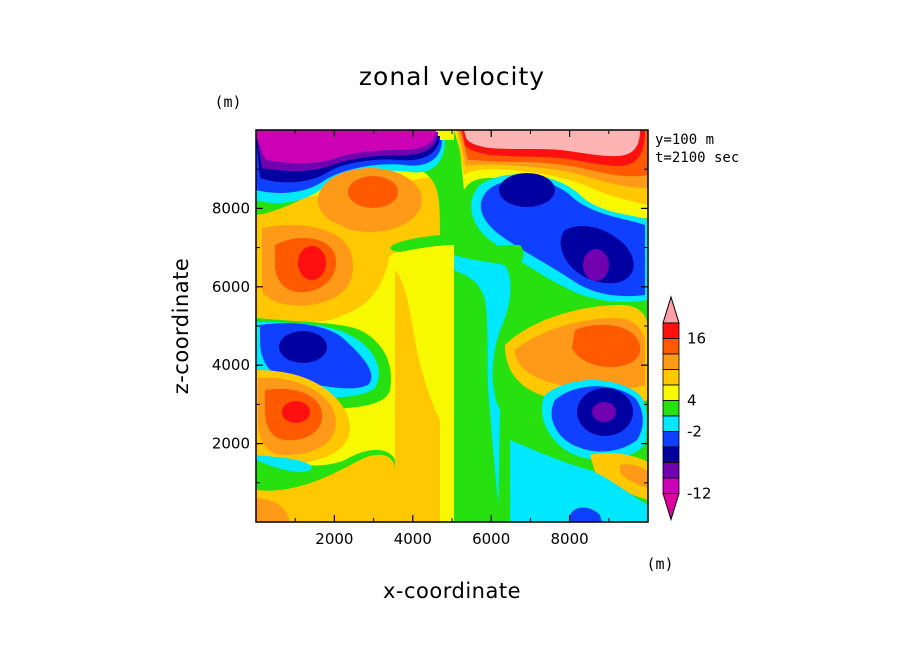 This screenshot has height=654, width=904. I want to click on colorbar-label: 4, so click(692, 401).